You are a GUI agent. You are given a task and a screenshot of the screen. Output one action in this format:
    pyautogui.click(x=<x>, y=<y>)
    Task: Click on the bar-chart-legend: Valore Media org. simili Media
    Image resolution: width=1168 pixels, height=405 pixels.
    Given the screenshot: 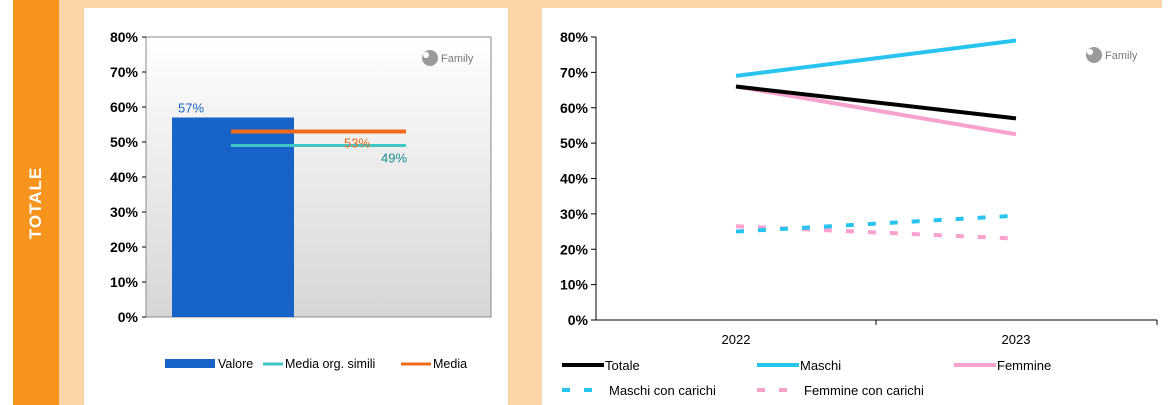 What is the action you would take?
    pyautogui.click(x=316, y=364)
    